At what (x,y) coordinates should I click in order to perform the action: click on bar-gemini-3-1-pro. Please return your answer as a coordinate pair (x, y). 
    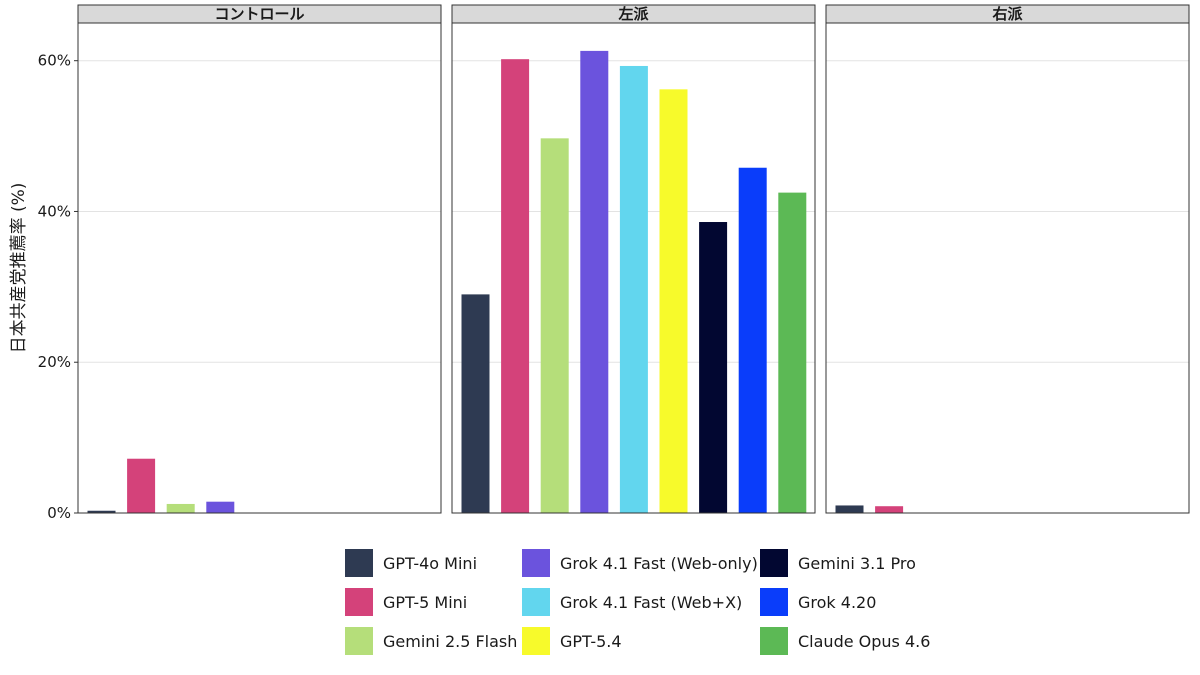
    Looking at the image, I should click on (713, 367).